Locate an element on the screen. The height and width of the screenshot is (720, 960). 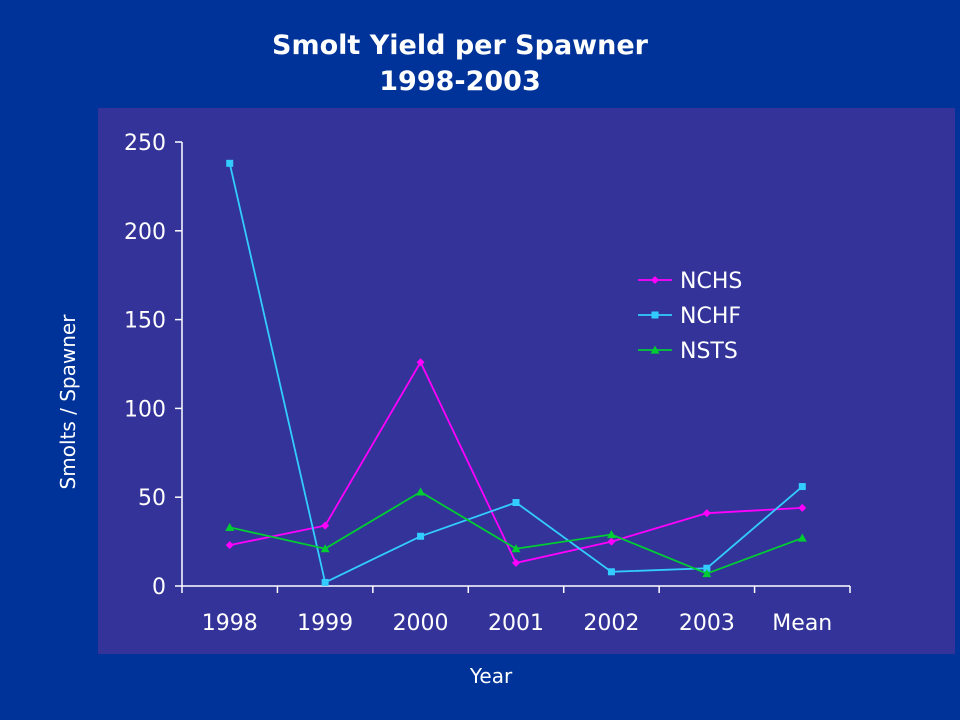
x-tick-label: 1998 is located at coordinates (230, 623).